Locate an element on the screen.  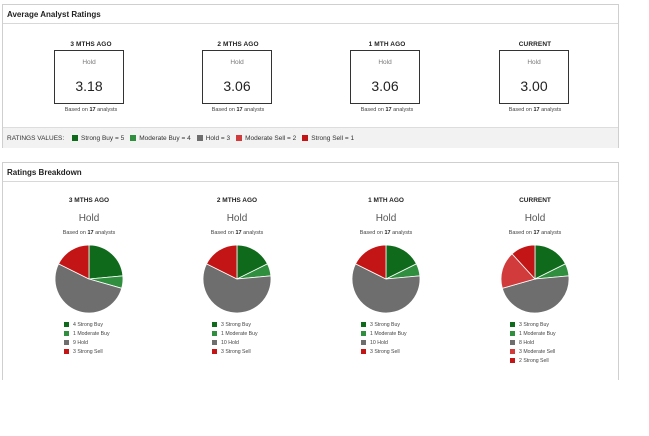
avg-rating-value: 3.18 is located at coordinates (89, 86).